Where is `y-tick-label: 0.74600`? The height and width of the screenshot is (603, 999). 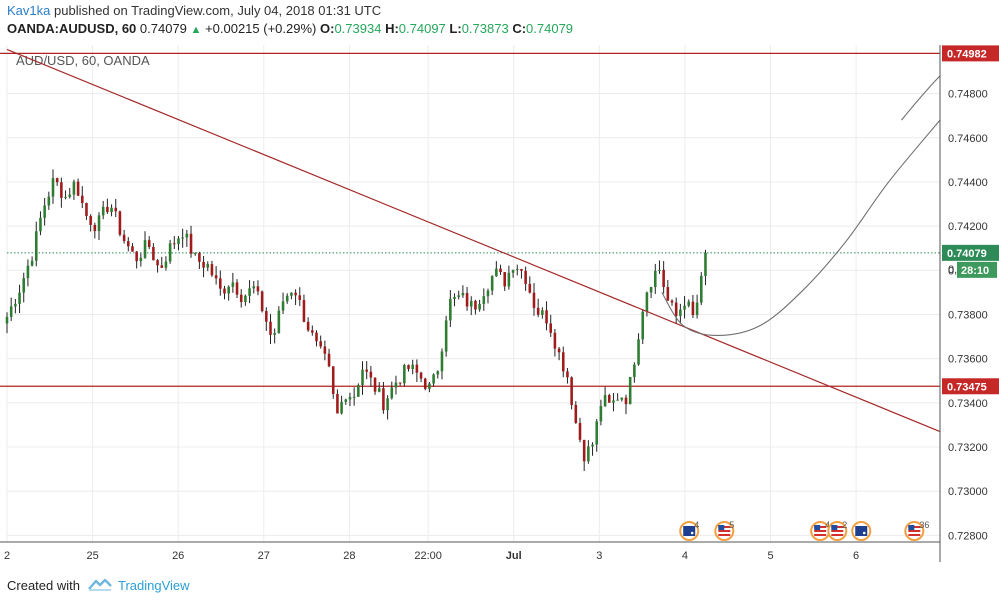 y-tick-label: 0.74600 is located at coordinates (968, 139).